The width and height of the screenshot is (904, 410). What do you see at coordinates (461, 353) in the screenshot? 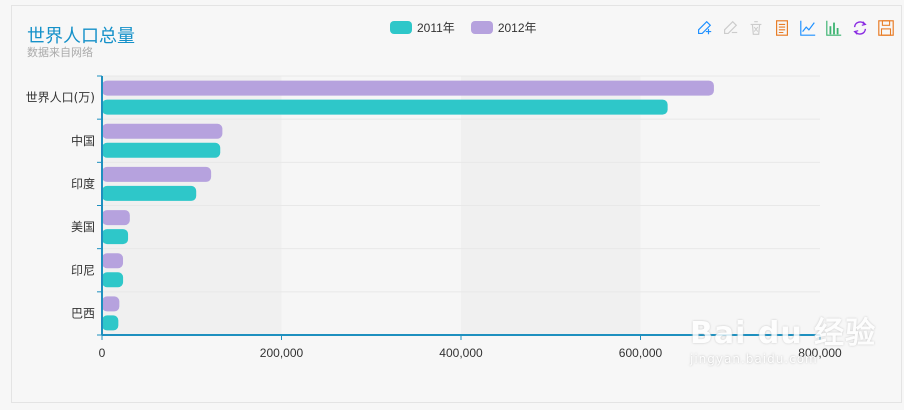
I see `x-tick-label-2: 400,000` at bounding box center [461, 353].